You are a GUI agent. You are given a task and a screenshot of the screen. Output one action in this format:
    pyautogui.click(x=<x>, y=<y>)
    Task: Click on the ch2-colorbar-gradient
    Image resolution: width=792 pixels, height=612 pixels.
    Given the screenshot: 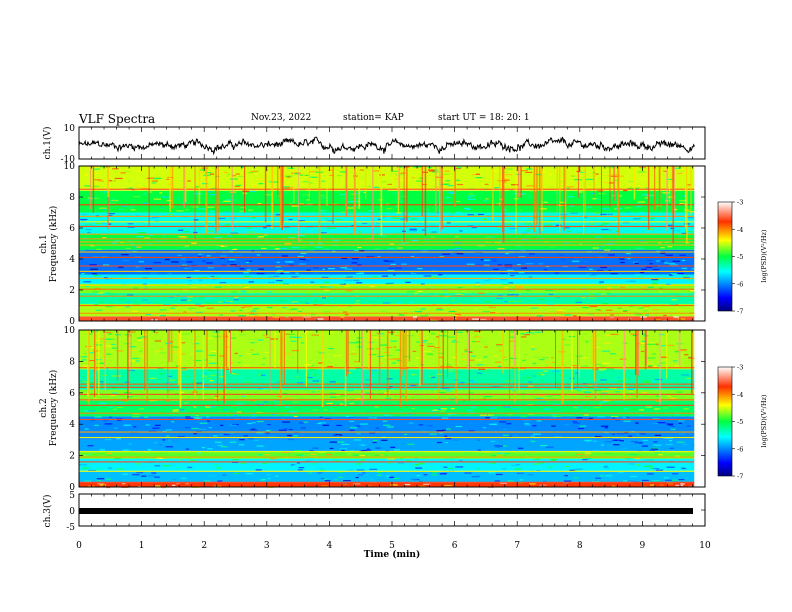 What is the action you would take?
    pyautogui.click(x=725, y=421)
    